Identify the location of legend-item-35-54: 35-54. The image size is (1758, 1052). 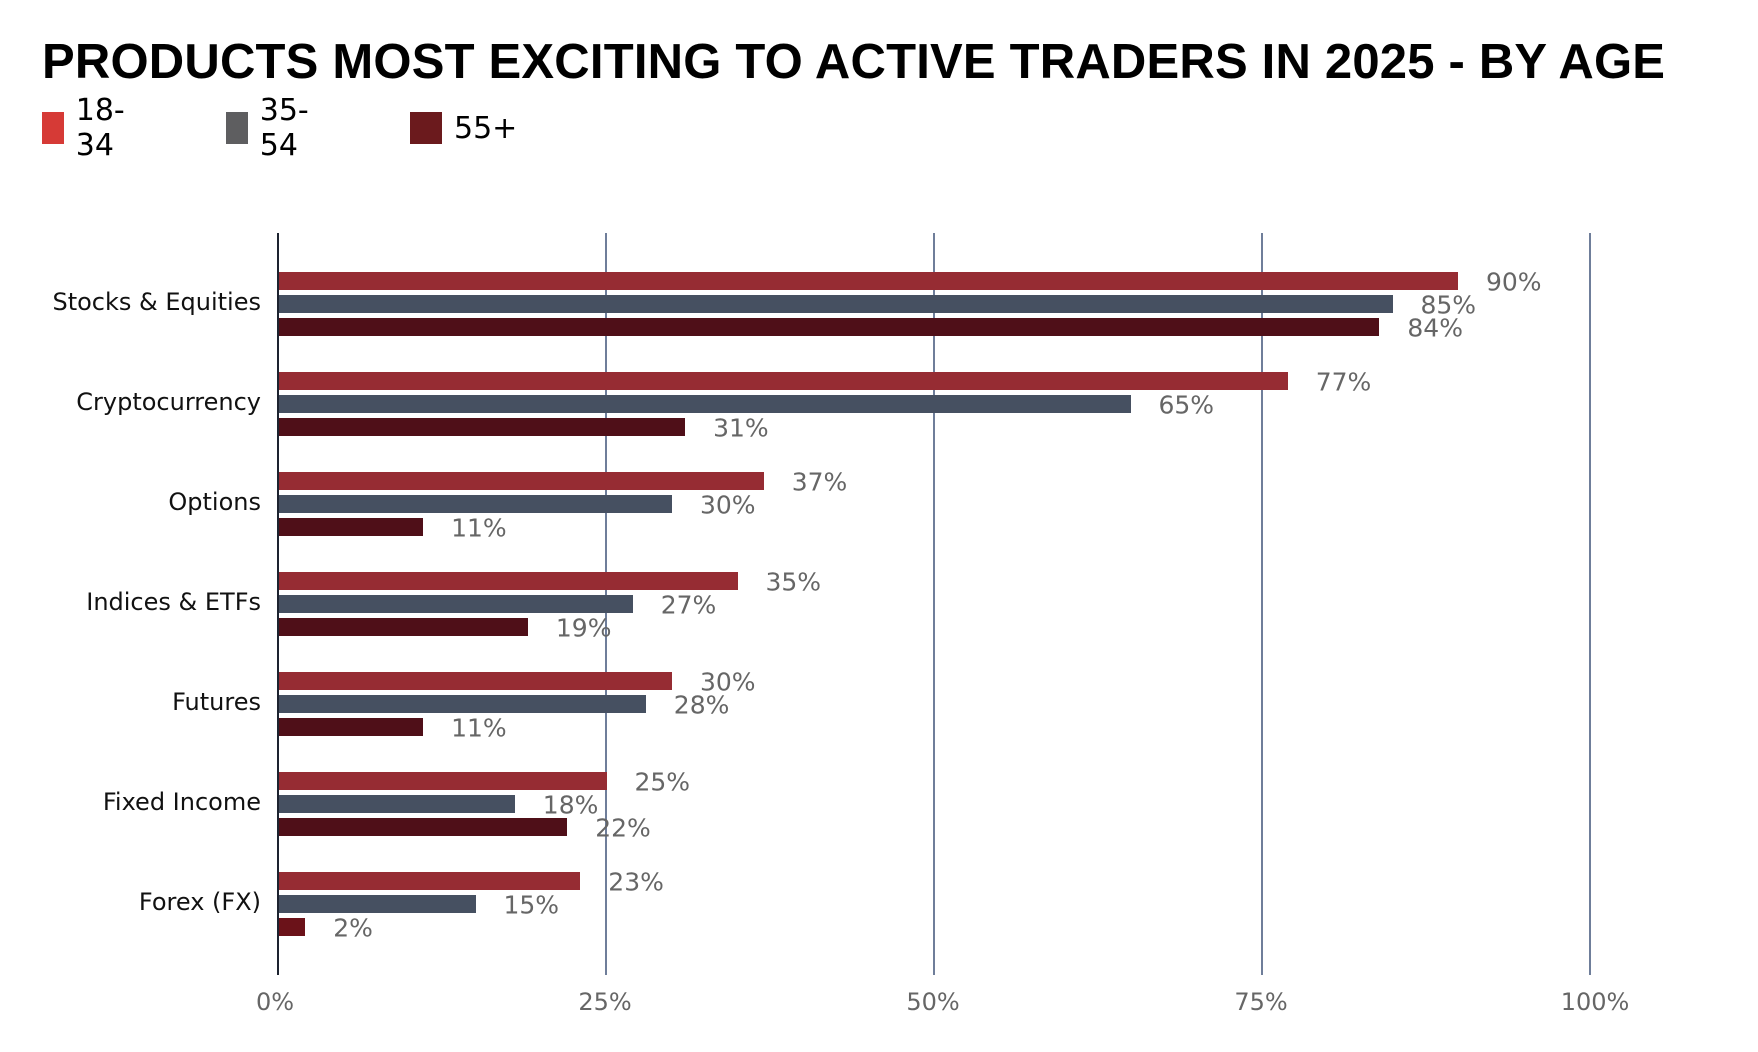
(272, 128).